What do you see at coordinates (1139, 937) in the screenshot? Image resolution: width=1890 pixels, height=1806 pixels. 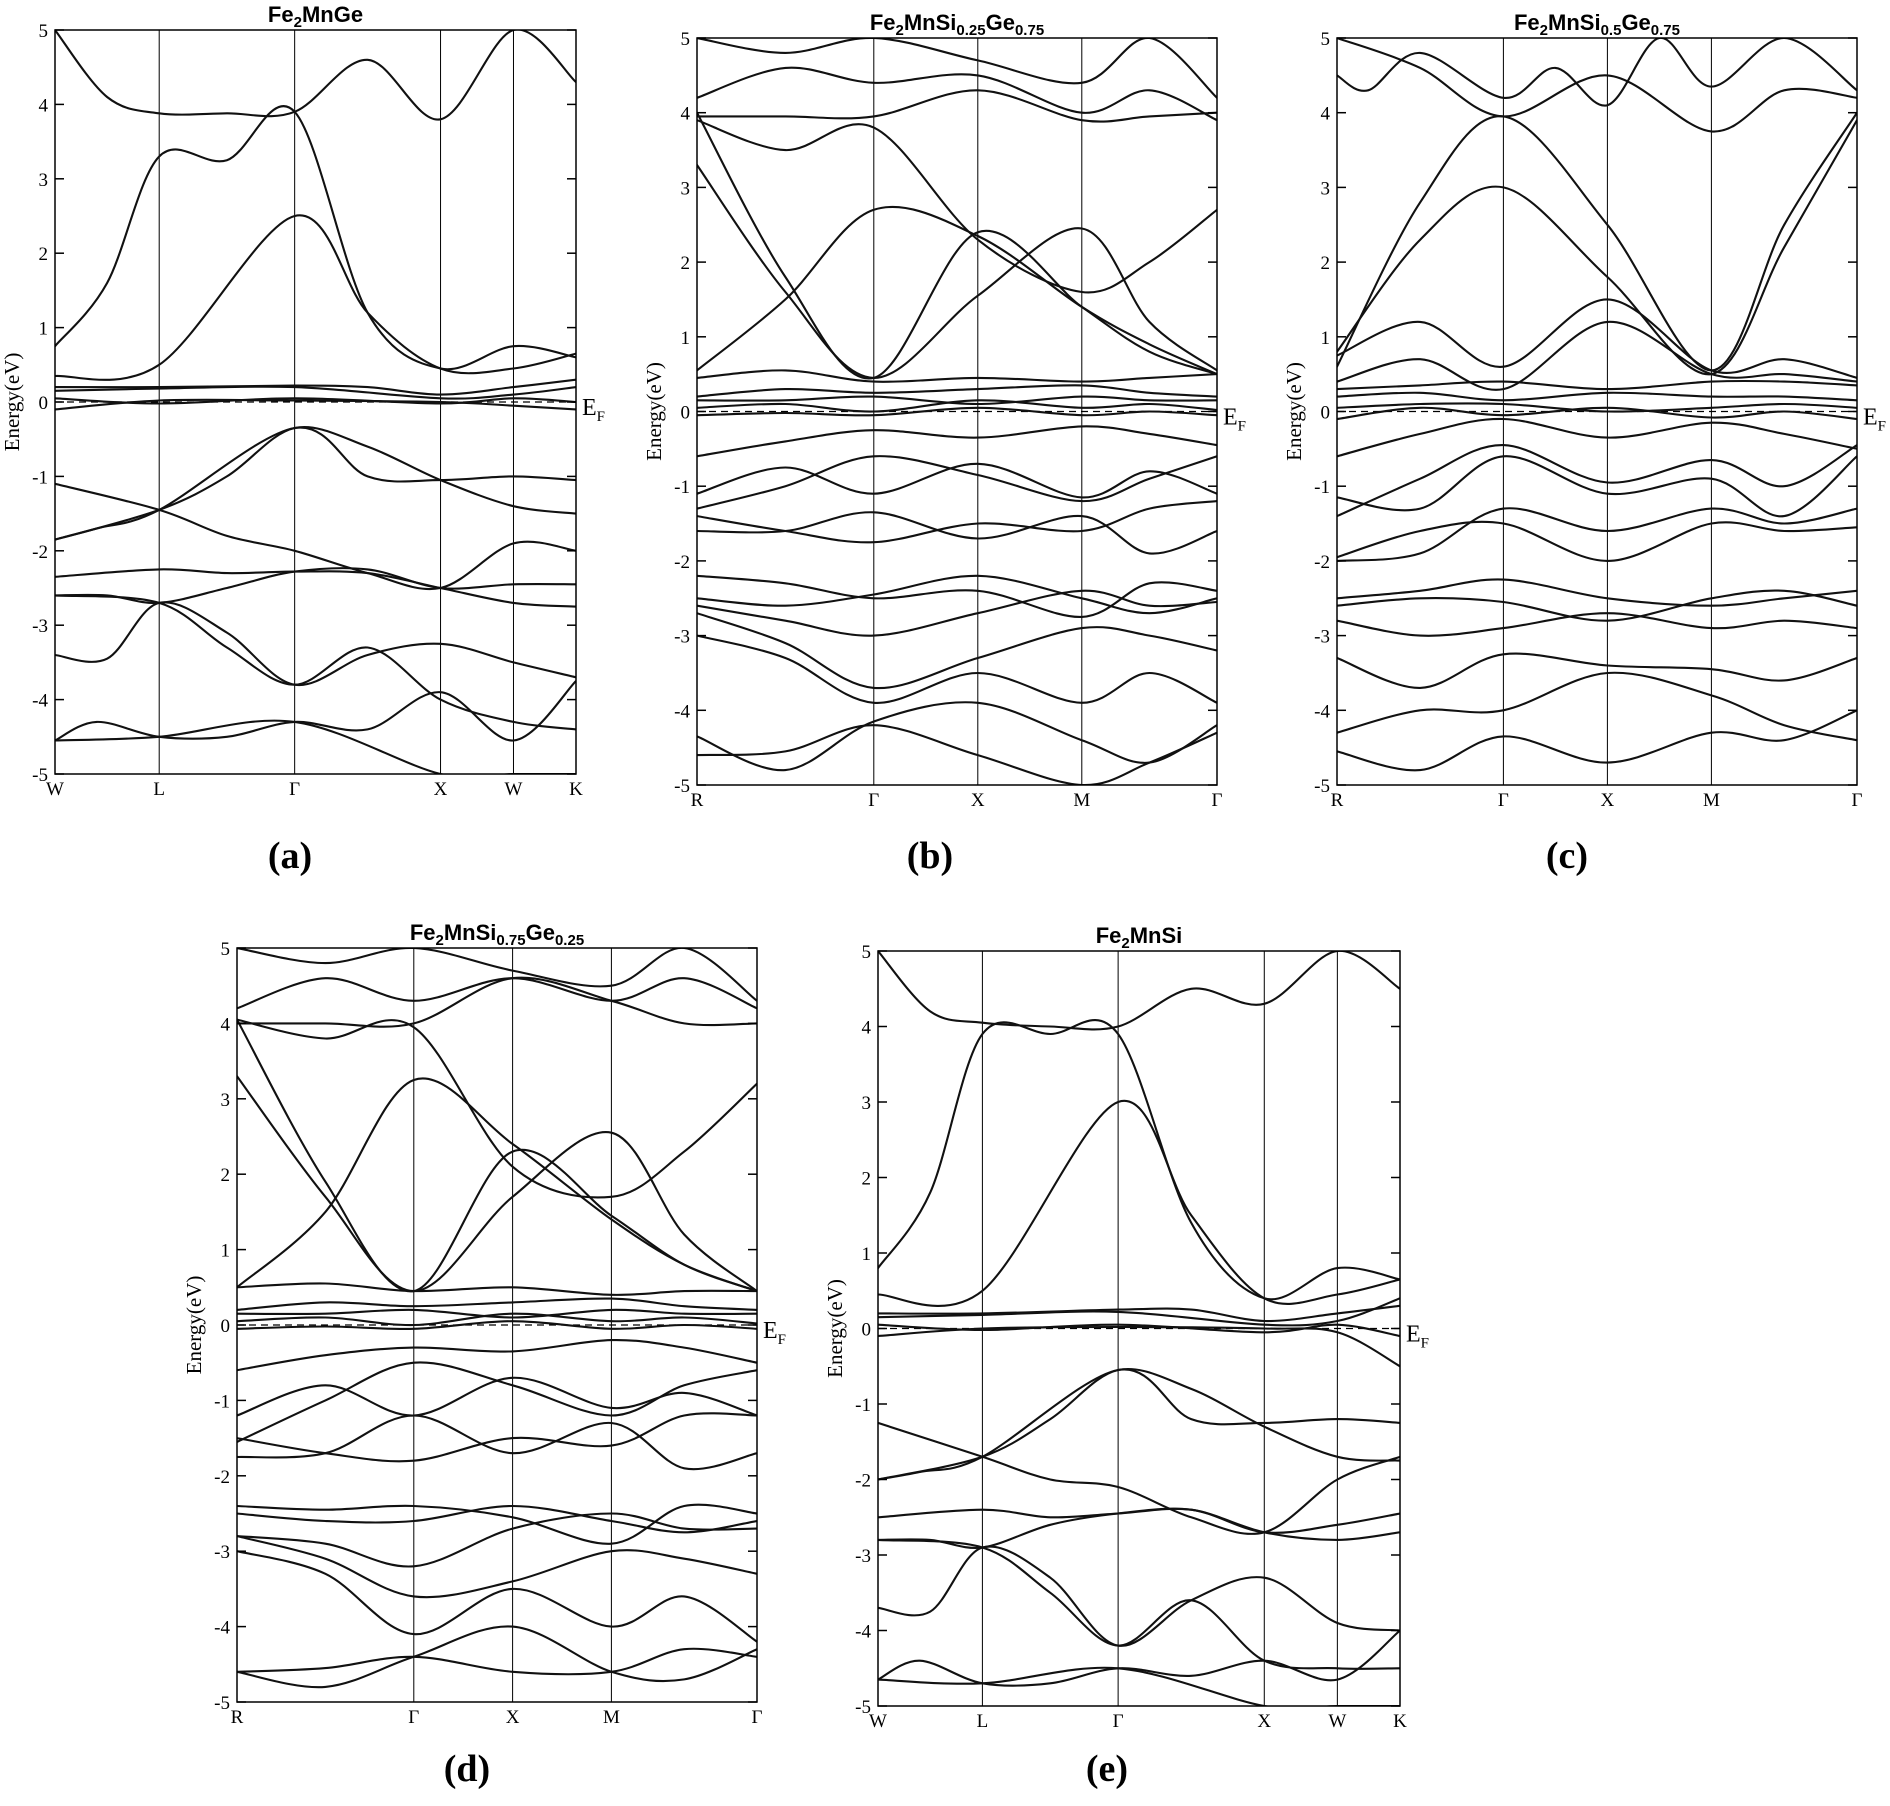 I see `panel-title: Fe2MnSi` at bounding box center [1139, 937].